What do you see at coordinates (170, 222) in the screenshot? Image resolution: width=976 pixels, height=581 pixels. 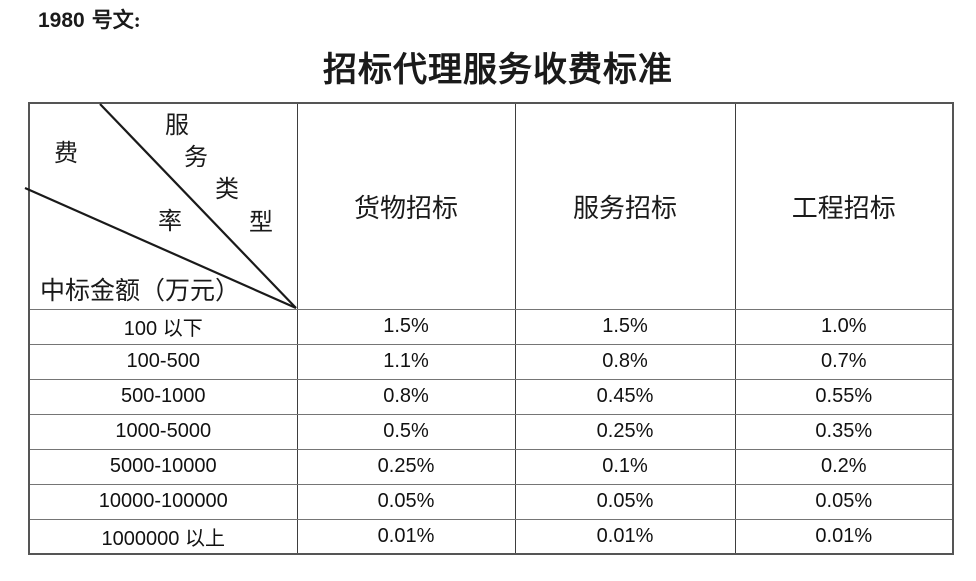 I see `fee-rate-char-2: 率` at bounding box center [170, 222].